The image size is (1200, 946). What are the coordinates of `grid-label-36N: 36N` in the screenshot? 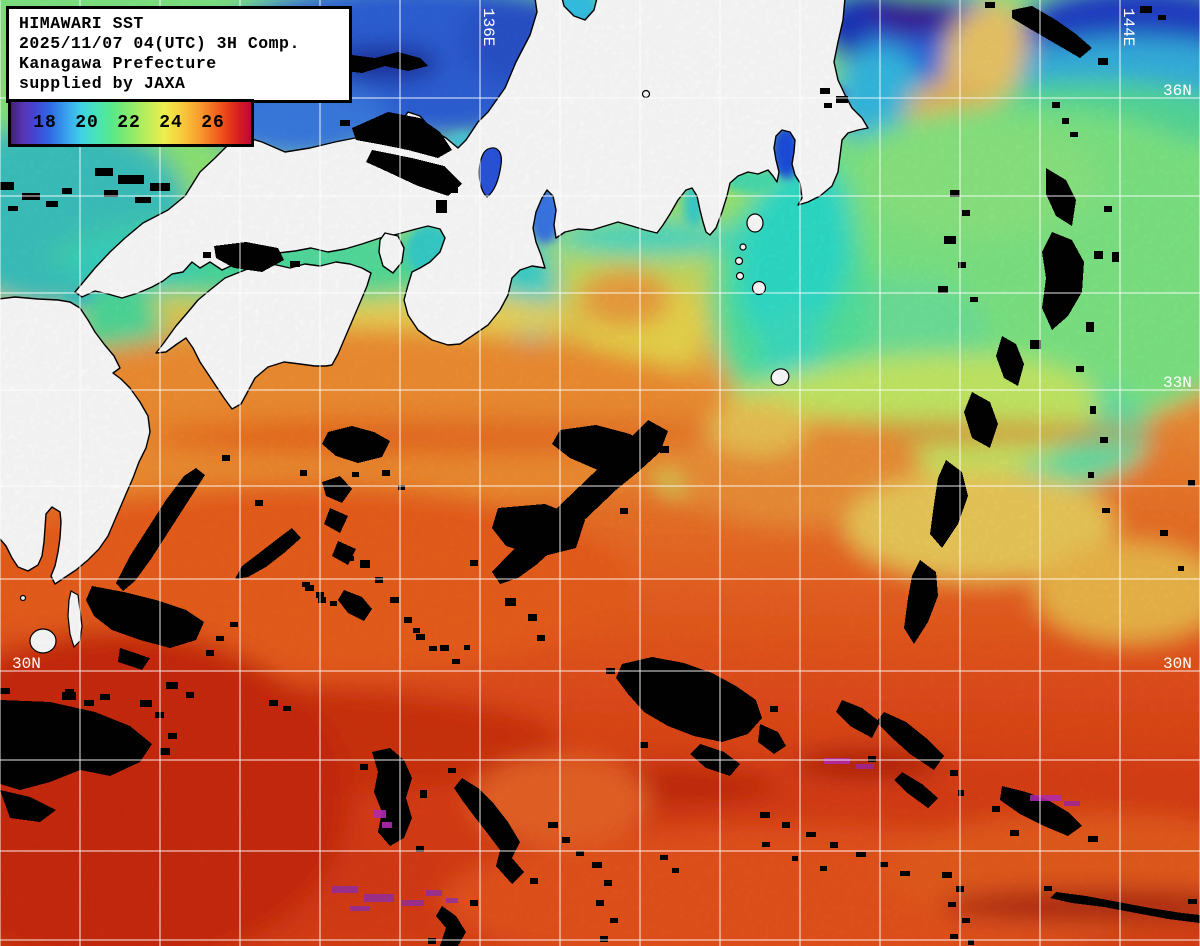 It's located at (1177, 91).